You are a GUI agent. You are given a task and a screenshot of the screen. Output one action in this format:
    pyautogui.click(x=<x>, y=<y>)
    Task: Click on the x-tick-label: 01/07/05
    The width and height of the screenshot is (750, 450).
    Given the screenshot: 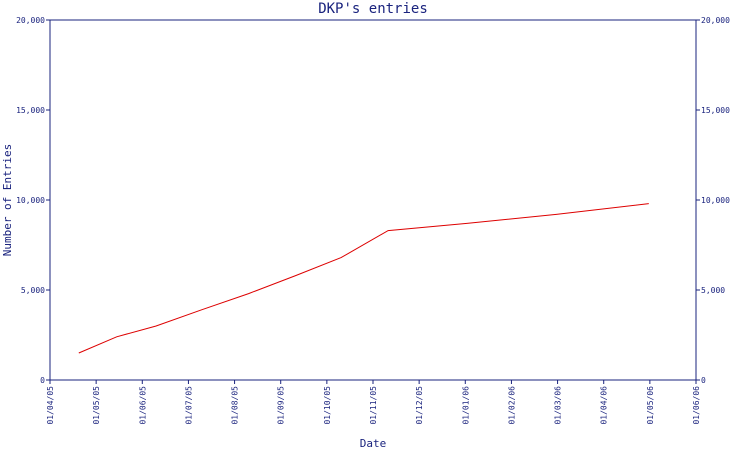 What is the action you would take?
    pyautogui.click(x=188, y=405)
    